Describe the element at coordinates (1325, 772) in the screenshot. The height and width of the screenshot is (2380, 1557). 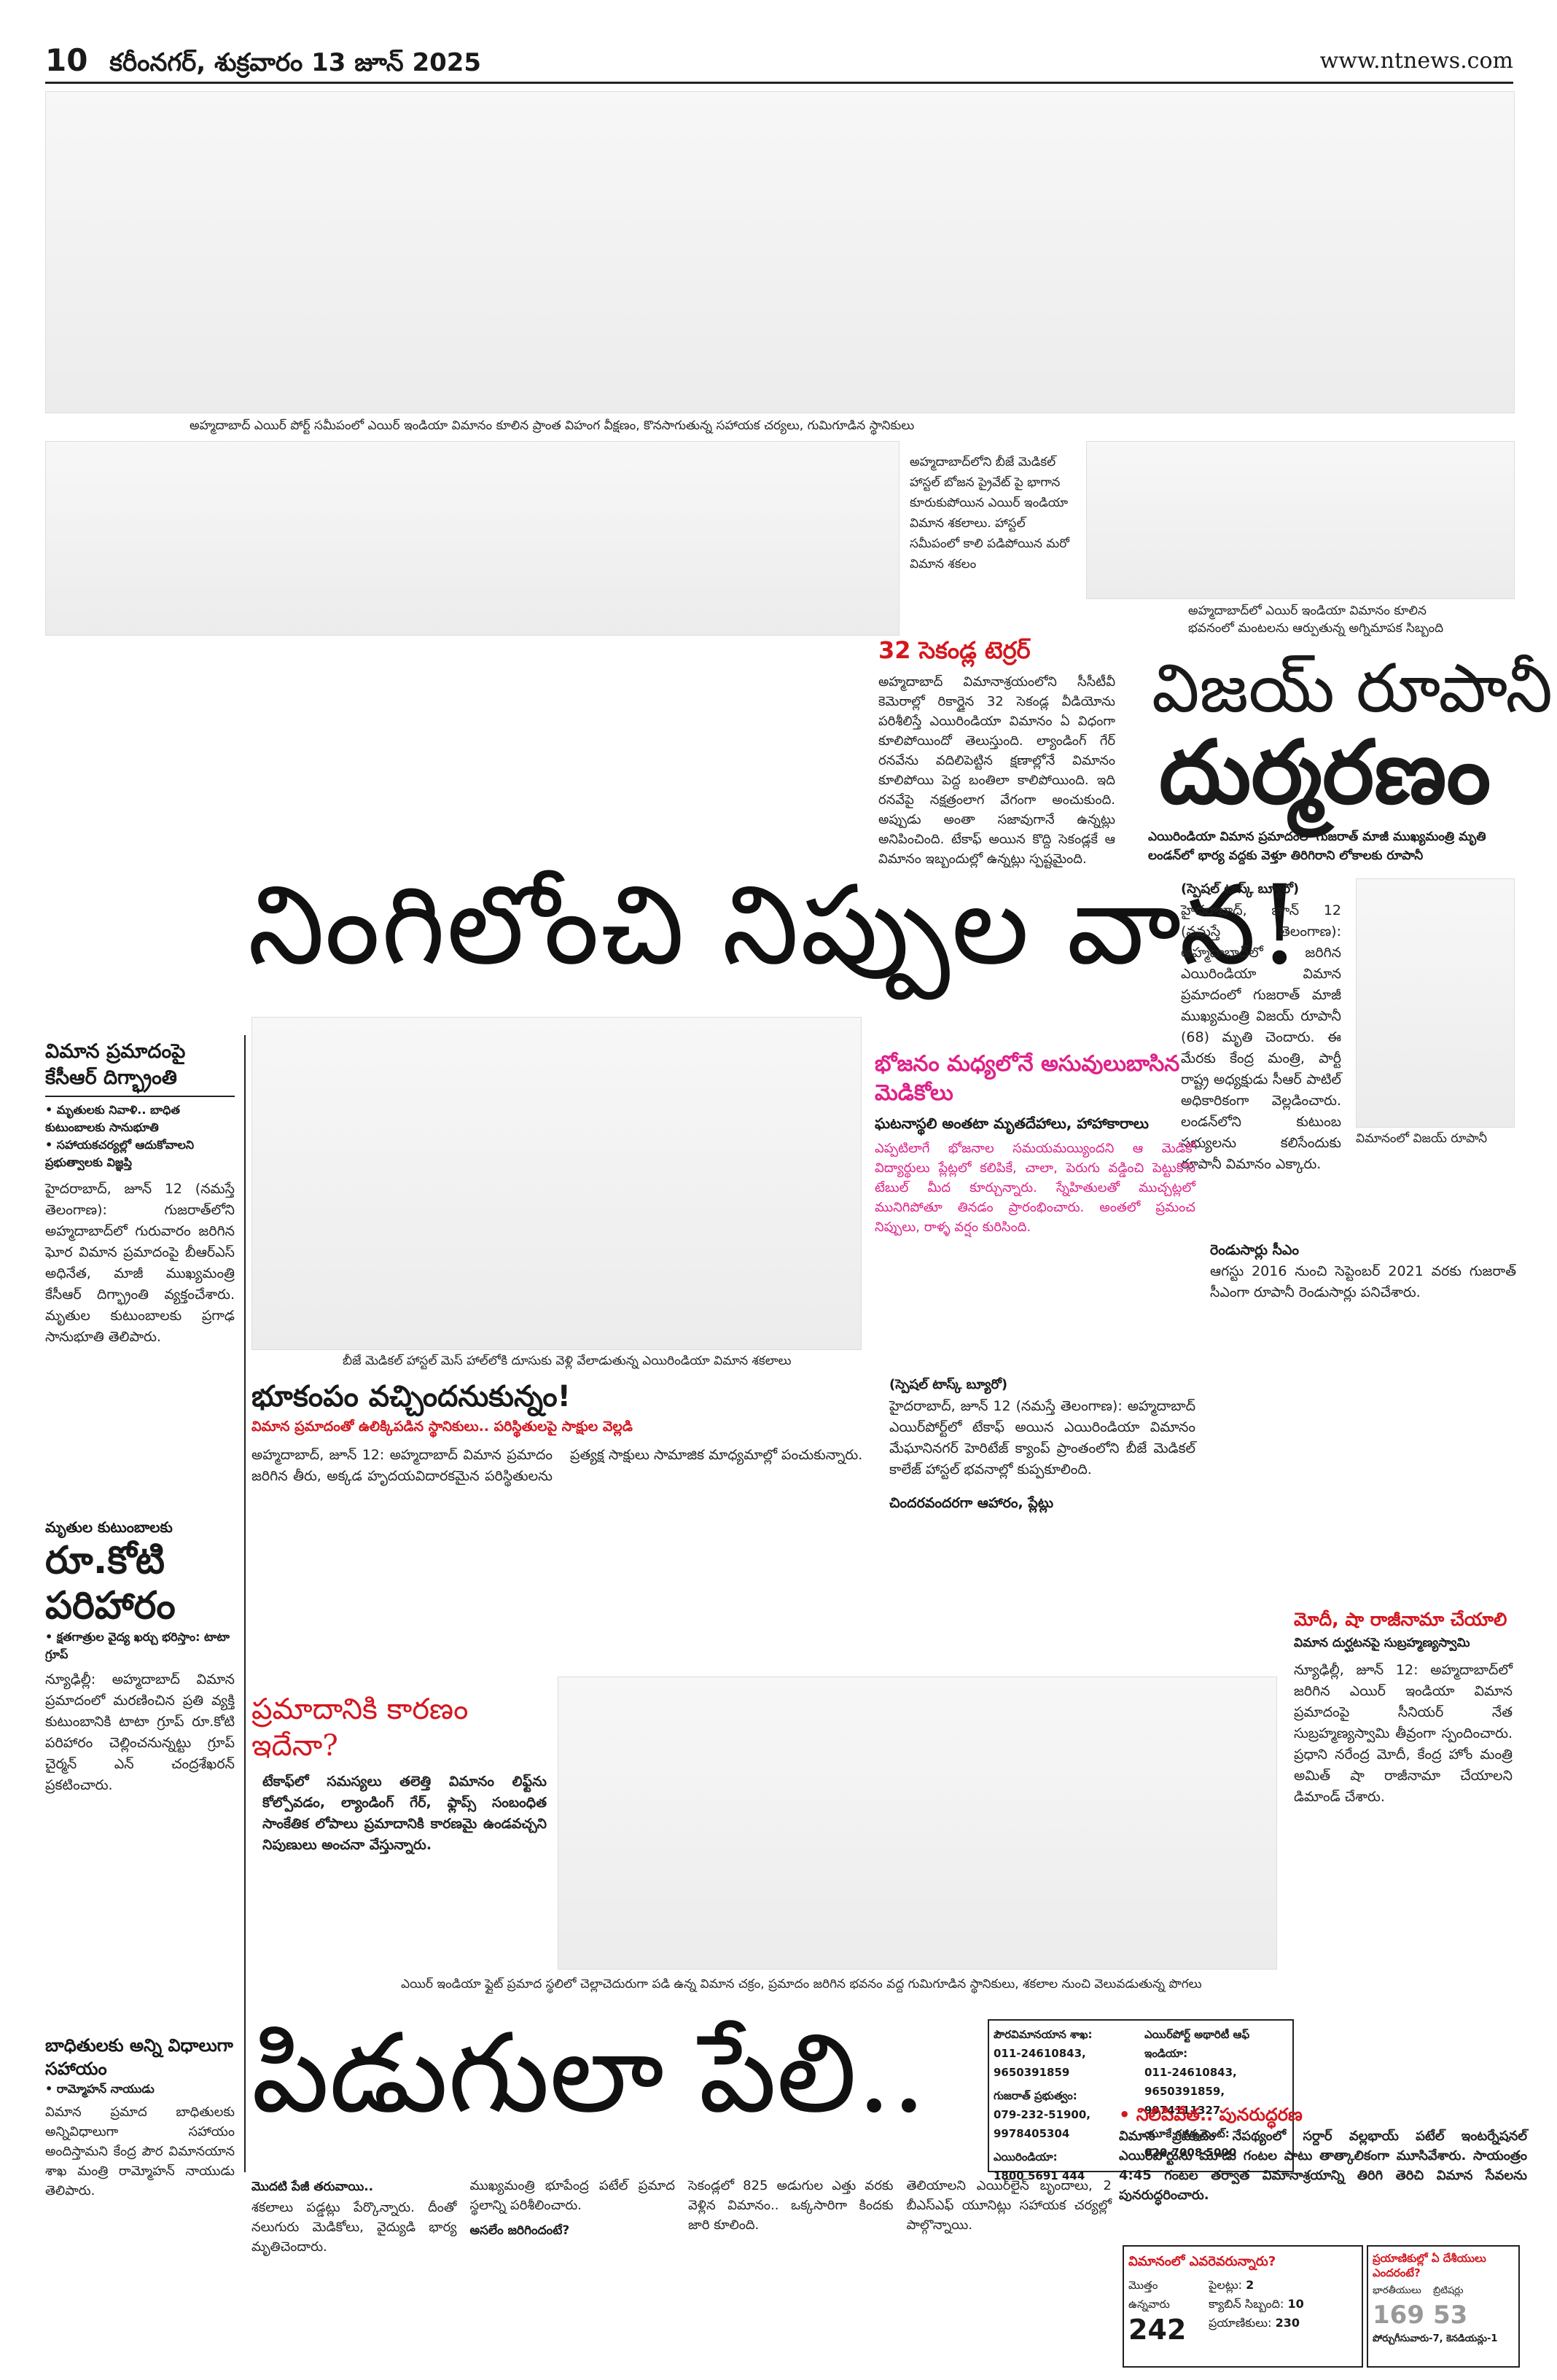
I see `vijay-head-bottom: దుర్మరణం` at that location.